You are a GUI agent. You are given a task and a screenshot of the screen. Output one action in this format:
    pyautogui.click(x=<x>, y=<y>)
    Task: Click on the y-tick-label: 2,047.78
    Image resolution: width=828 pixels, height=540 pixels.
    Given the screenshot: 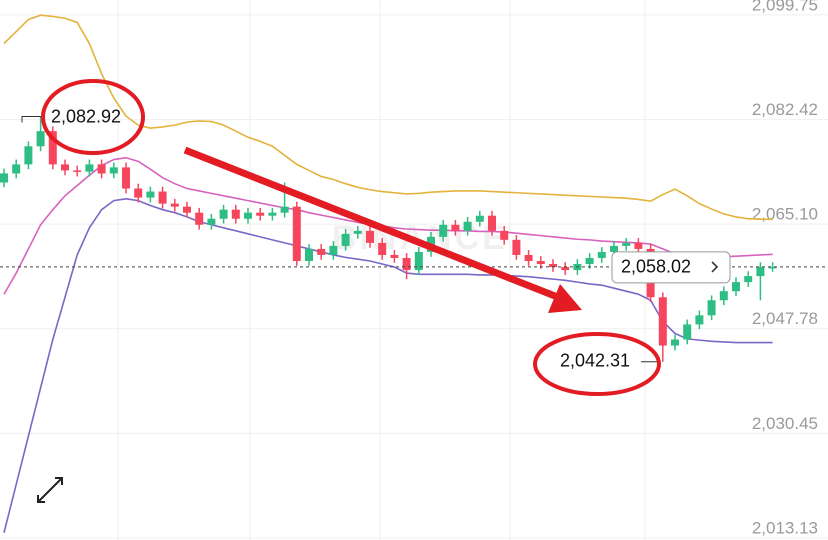 What is the action you would take?
    pyautogui.click(x=785, y=318)
    